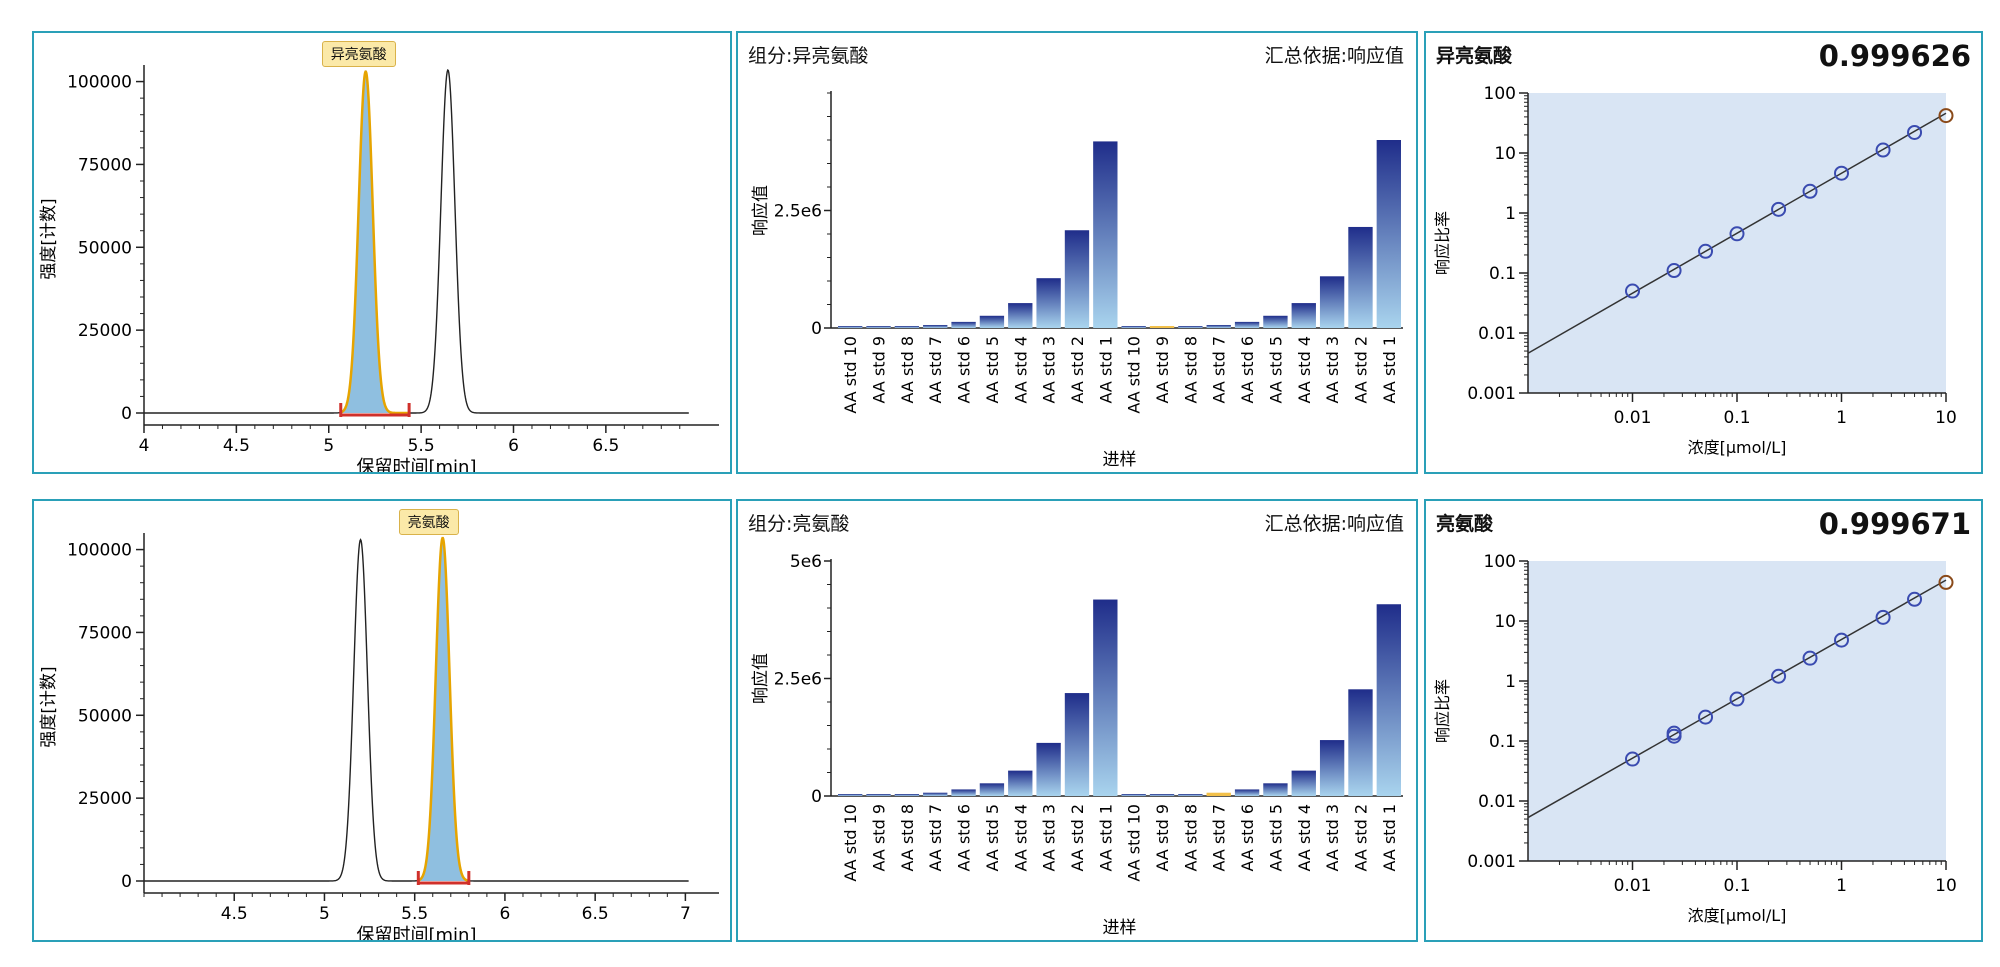  Describe the element at coordinates (1491, 394) in the screenshot. I see `y-tick-label: 0.001` at that location.